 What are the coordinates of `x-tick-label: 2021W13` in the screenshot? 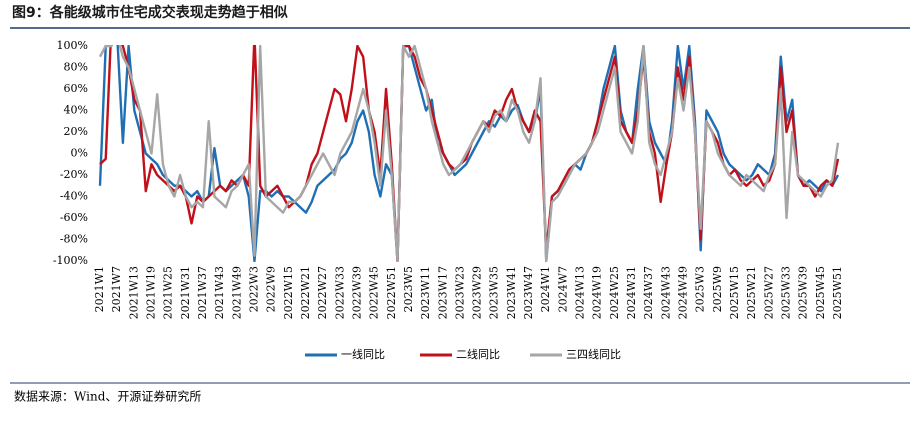 It's located at (133, 292).